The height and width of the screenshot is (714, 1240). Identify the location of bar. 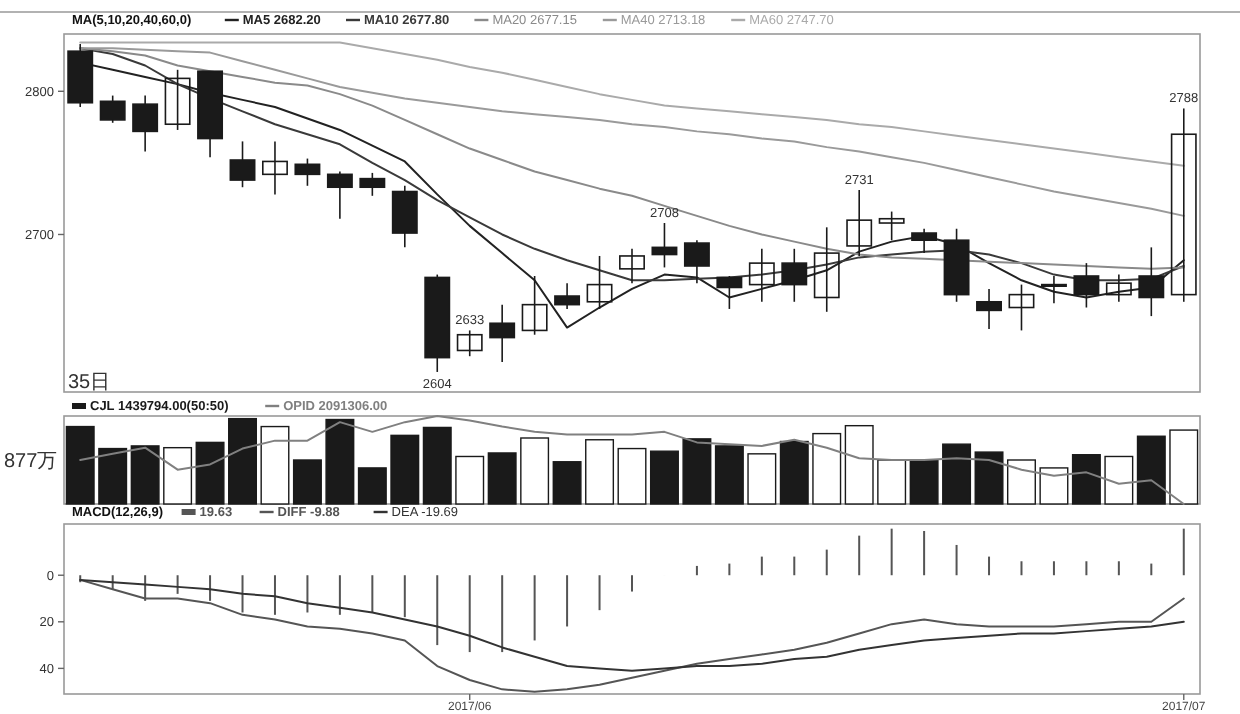
(632, 476).